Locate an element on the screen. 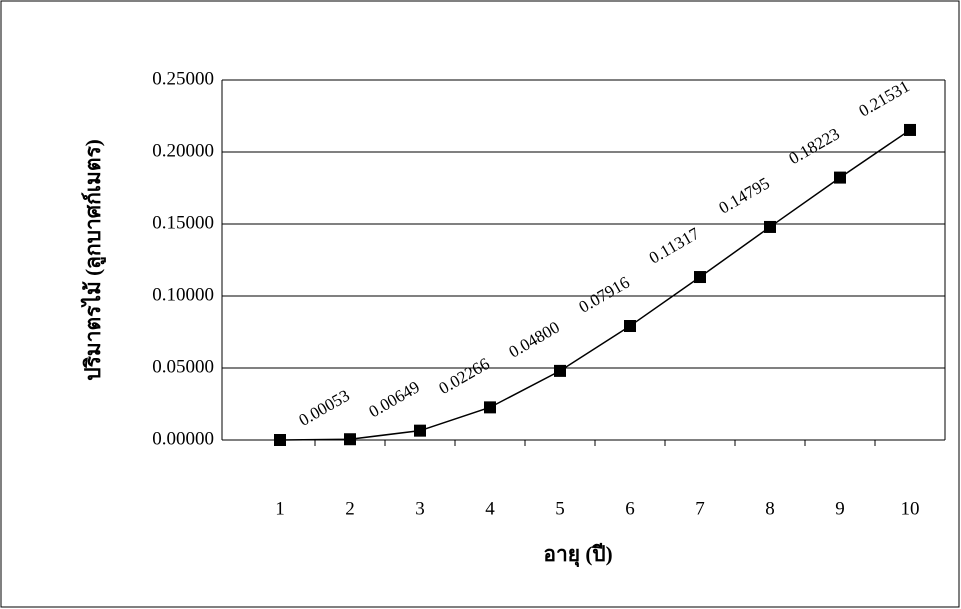 Image resolution: width=961 pixels, height=609 pixels. x-tick-label: 8 is located at coordinates (770, 508).